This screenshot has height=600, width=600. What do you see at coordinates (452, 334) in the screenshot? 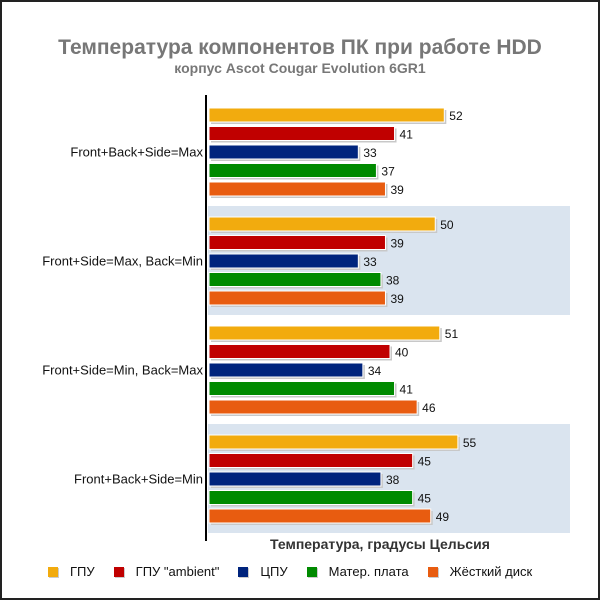
I see `data-label: 51` at bounding box center [452, 334].